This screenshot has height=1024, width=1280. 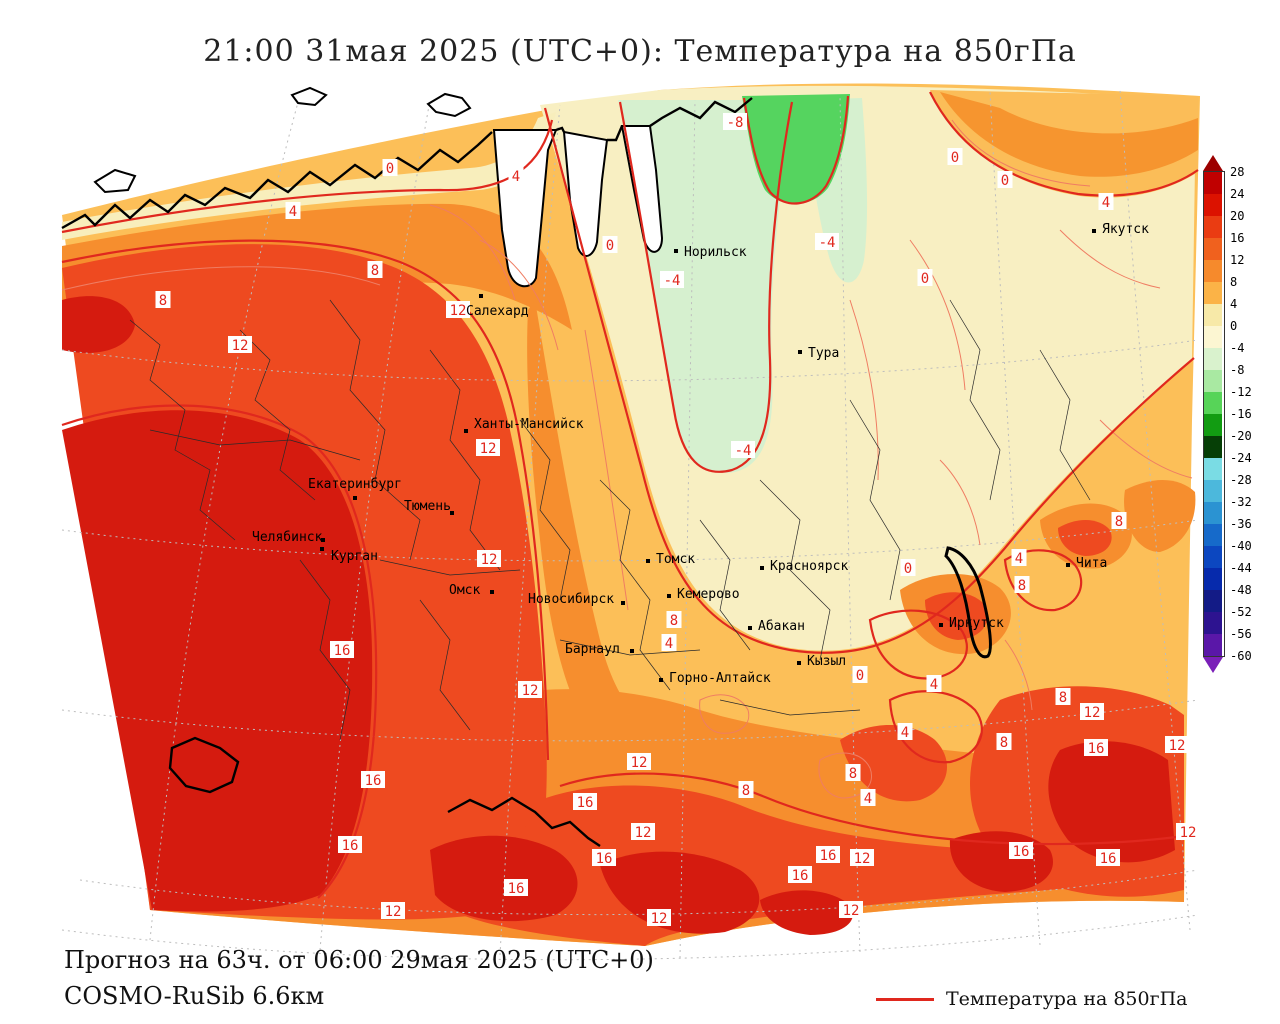 I want to click on city-label: Барнаул, so click(x=592, y=649).